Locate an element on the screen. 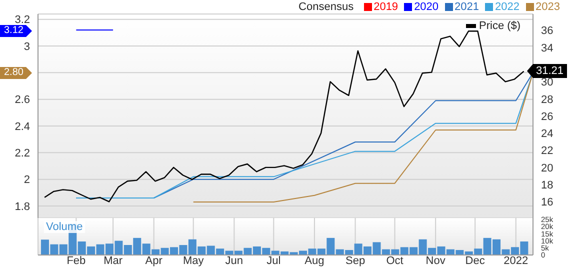 The image size is (574, 268). y-tick-label: 2.4 is located at coordinates (22, 126).